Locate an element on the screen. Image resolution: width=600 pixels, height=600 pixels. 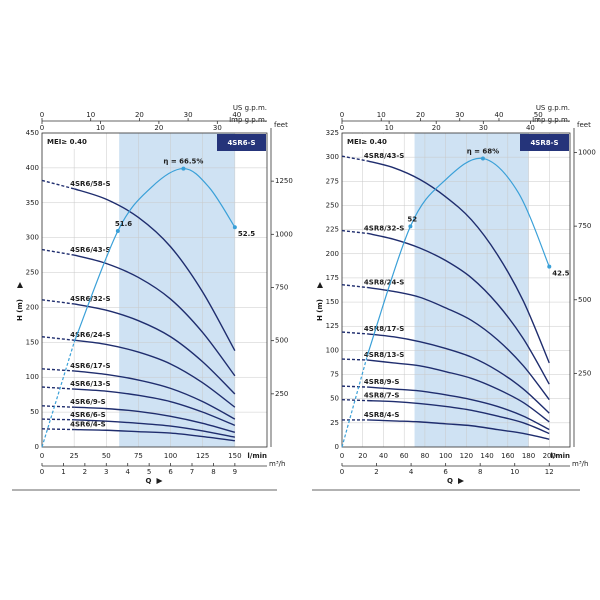
y-tick-label: 325 is located at coordinates (332, 133).